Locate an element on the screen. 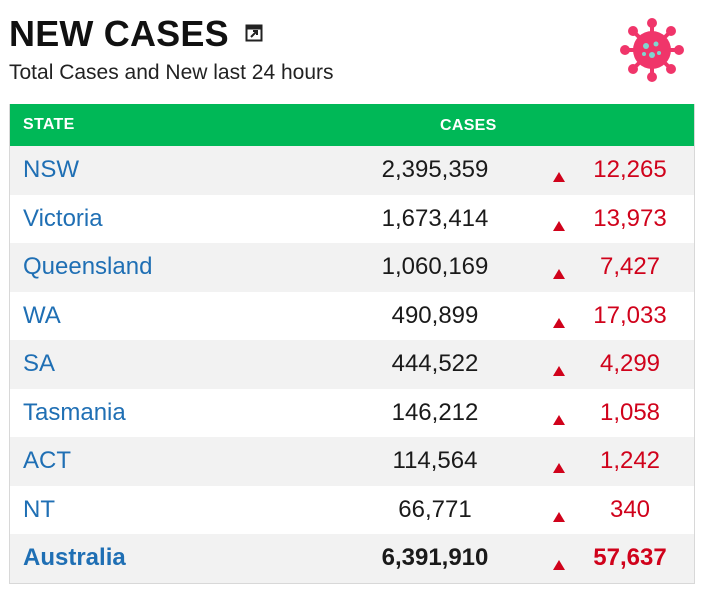 The height and width of the screenshot is (612, 706). new-cases-value: 57,637 is located at coordinates (630, 558).